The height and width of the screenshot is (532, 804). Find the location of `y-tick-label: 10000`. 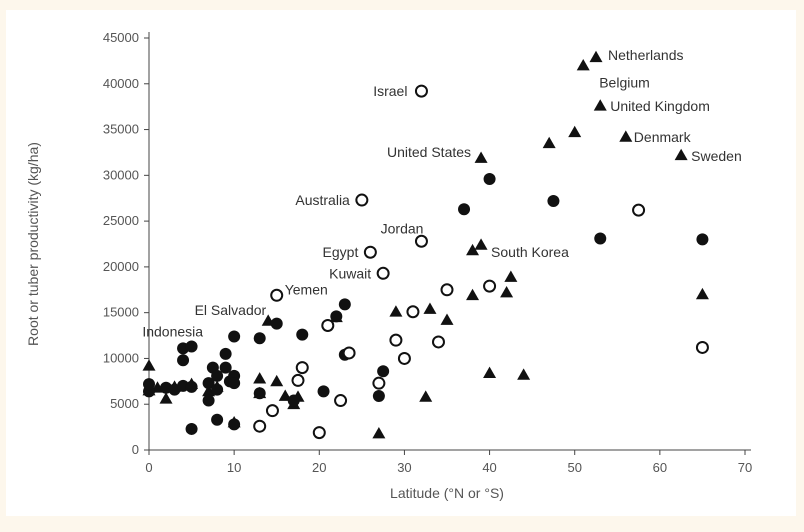

y-tick-label: 10000 is located at coordinates (121, 357).